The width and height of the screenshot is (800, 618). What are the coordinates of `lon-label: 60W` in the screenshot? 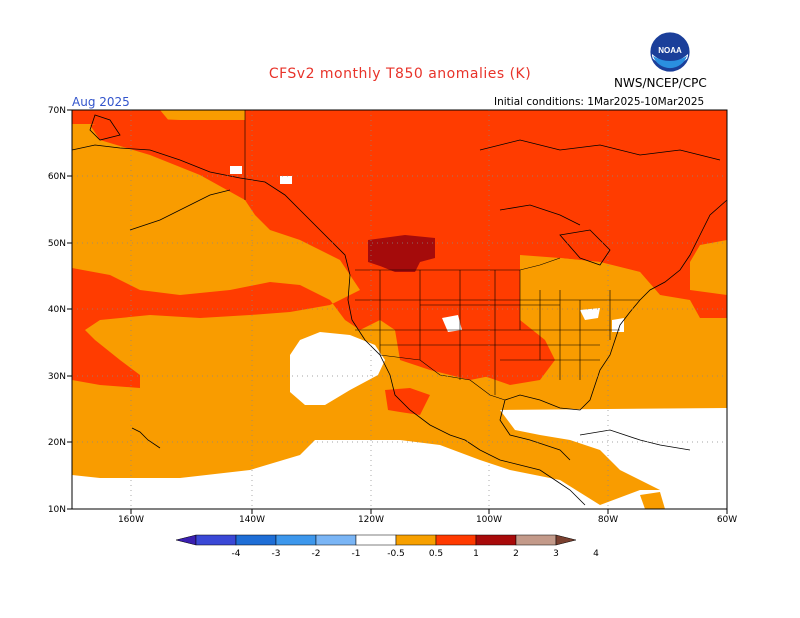 It's located at (727, 520).